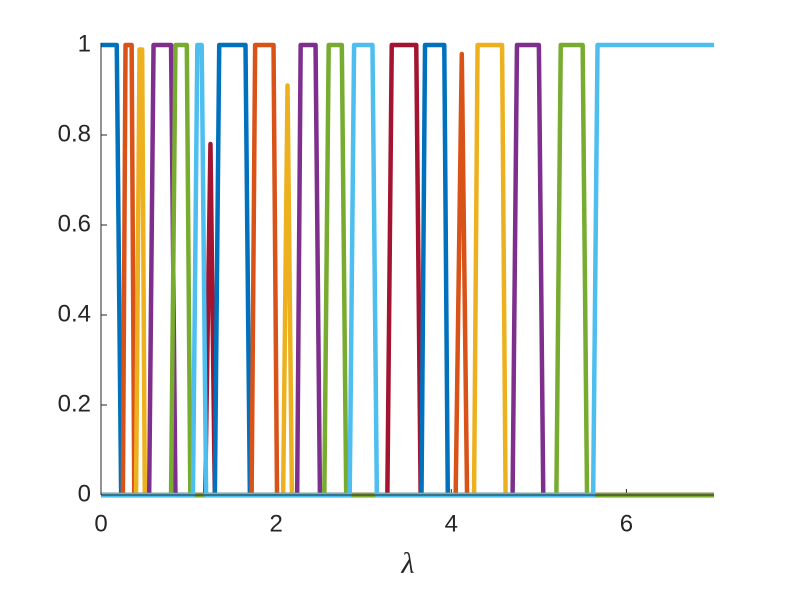  I want to click on y-tick-label: 0.8, so click(74, 133).